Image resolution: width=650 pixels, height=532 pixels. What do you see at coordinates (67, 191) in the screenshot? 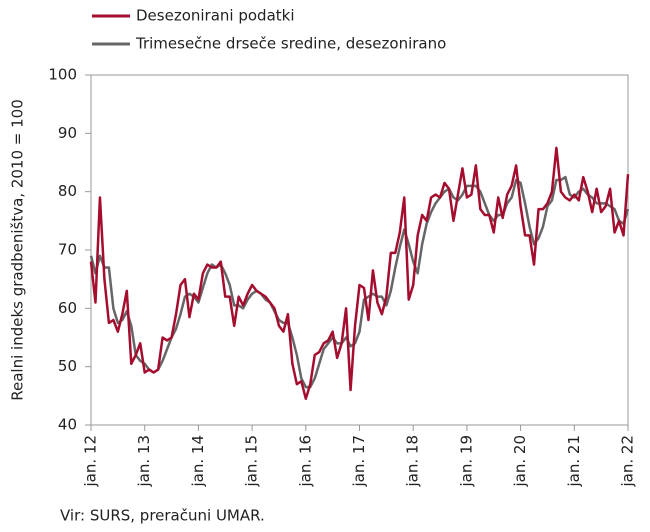
I see `y-tick-label: 80` at bounding box center [67, 191].